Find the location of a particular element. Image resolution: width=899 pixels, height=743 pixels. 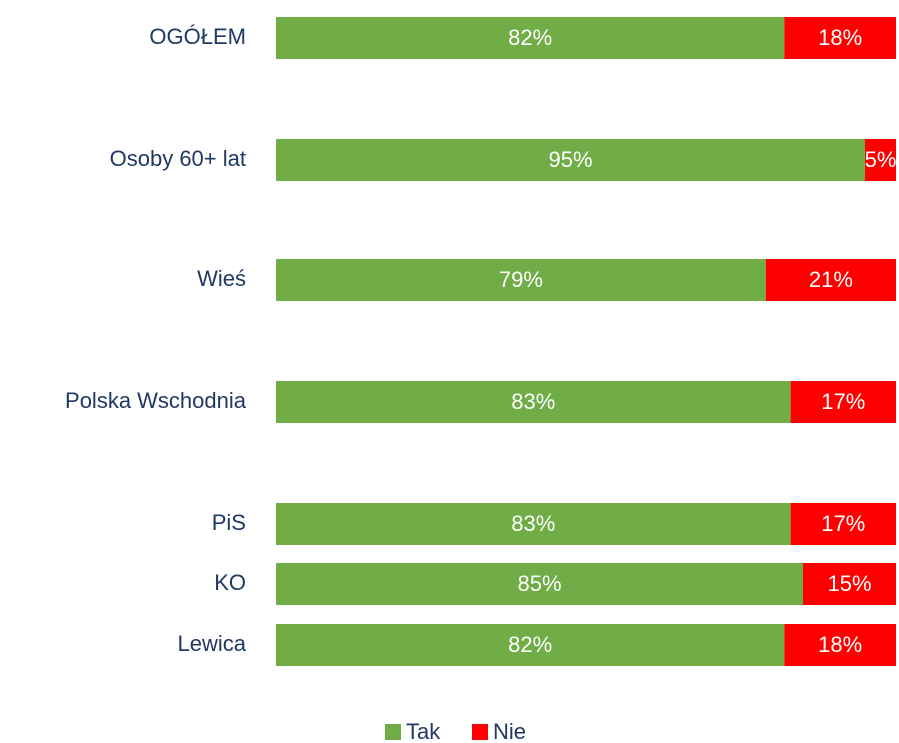

data-label: 95% is located at coordinates (570, 159).